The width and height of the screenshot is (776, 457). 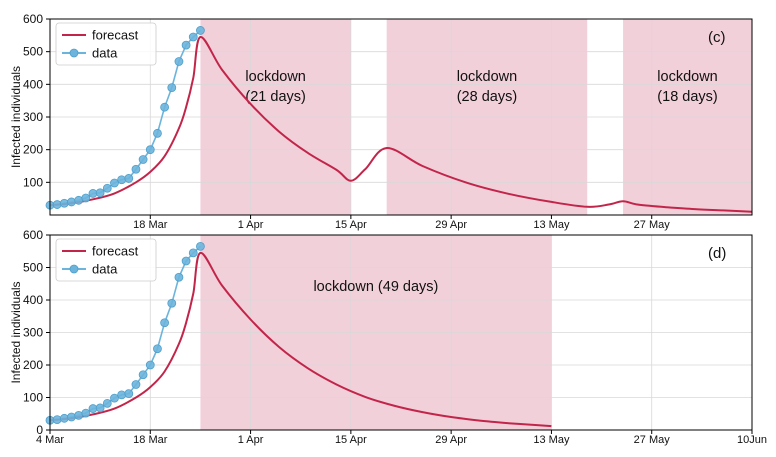 I want to click on lockdown-label: lockdown (49 days), so click(x=375, y=287).